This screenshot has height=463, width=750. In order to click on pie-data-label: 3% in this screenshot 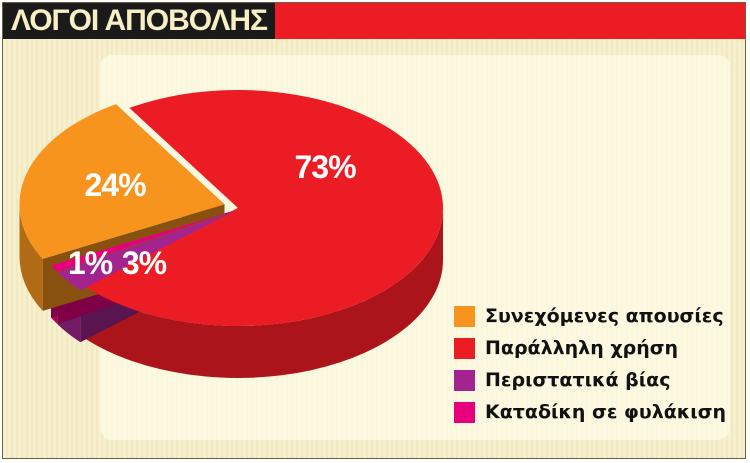, I will do `click(144, 263)`.